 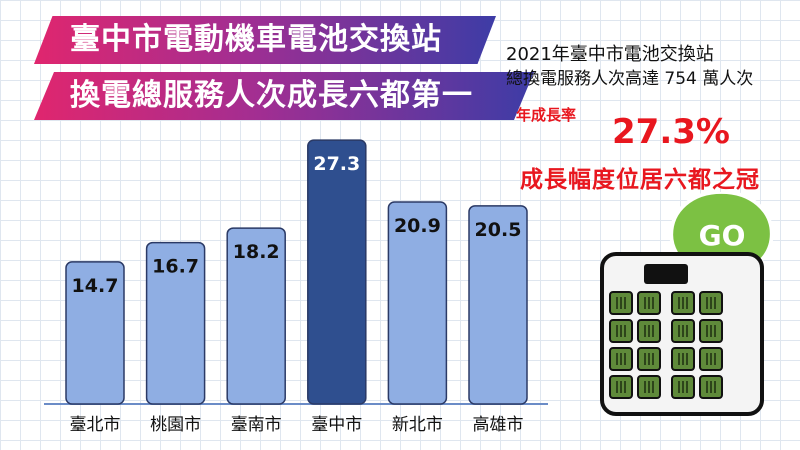 What do you see at coordinates (175, 425) in the screenshot?
I see `category-label-1: 桃園市` at bounding box center [175, 425].